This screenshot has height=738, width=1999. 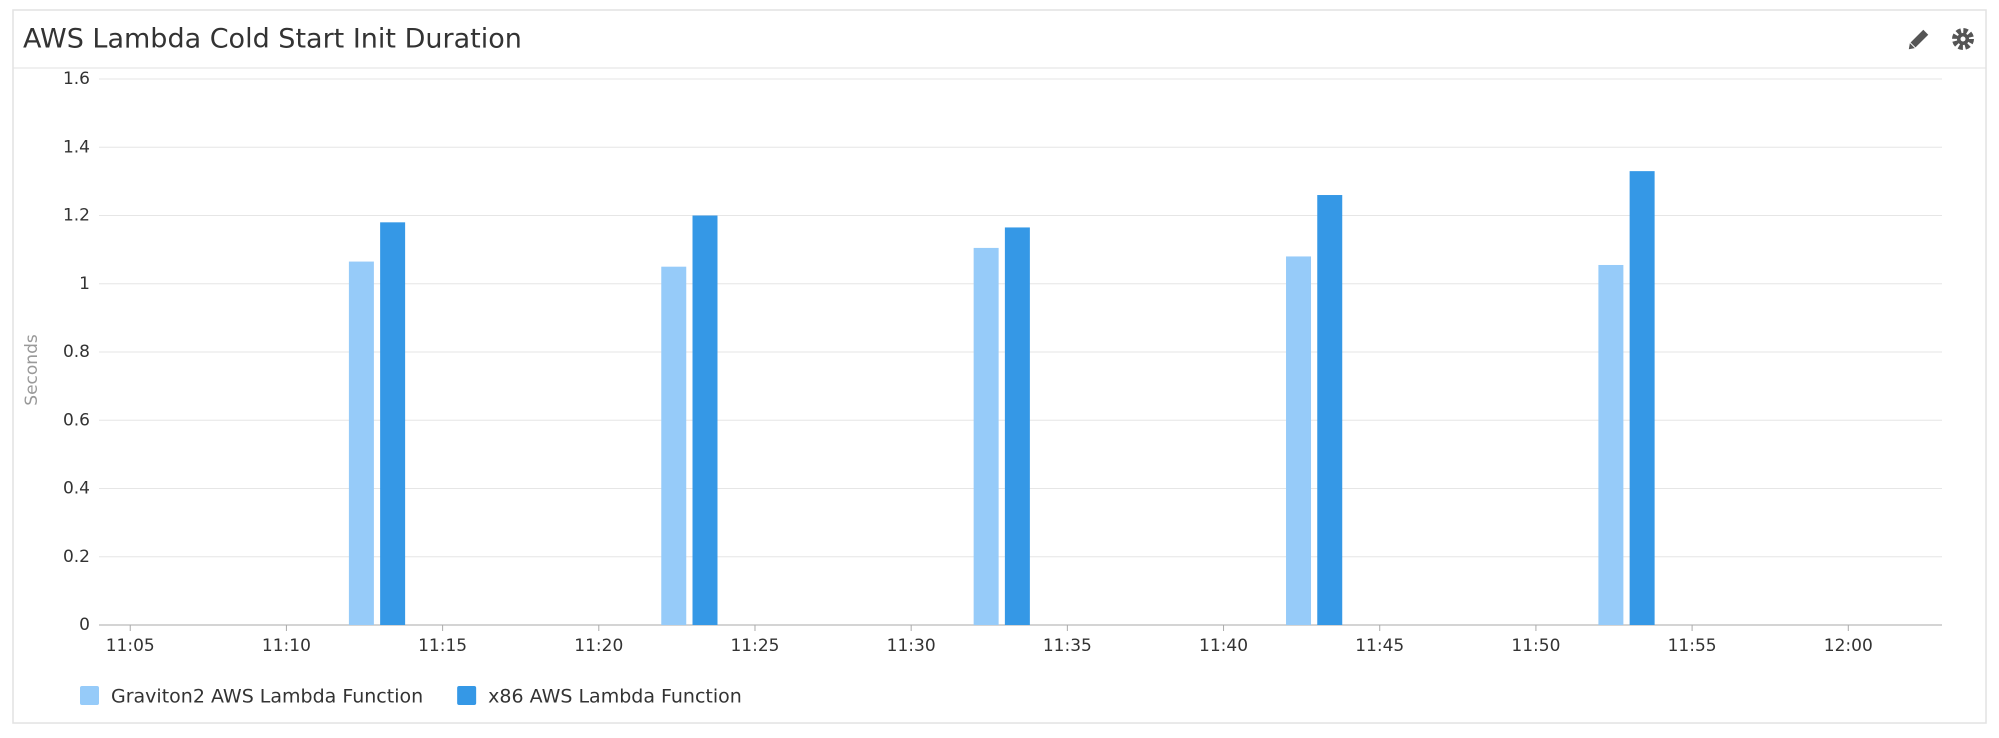 I want to click on y-tick-label: 0.2, so click(x=76, y=557).